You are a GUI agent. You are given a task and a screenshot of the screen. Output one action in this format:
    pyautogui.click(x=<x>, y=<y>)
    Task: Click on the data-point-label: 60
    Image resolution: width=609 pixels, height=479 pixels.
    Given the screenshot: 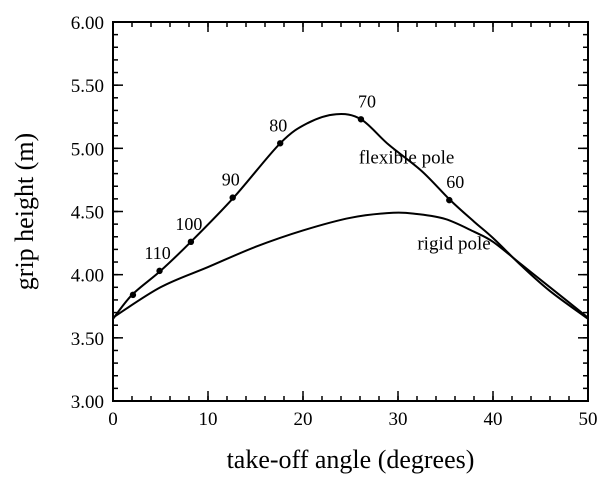 What is the action you would take?
    pyautogui.click(x=455, y=182)
    